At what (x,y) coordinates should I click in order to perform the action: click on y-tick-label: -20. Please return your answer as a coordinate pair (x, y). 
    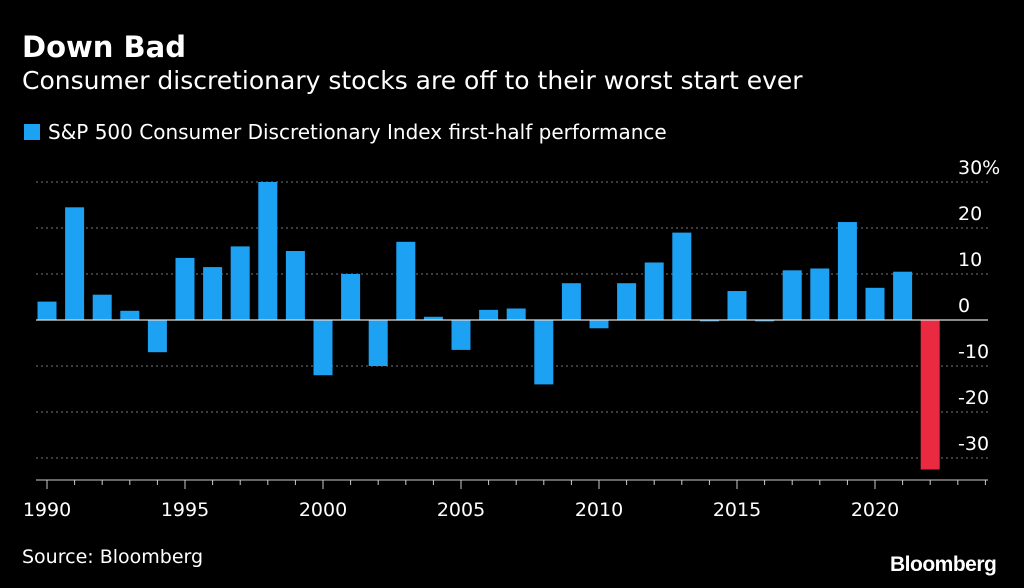
    Looking at the image, I should click on (973, 398).